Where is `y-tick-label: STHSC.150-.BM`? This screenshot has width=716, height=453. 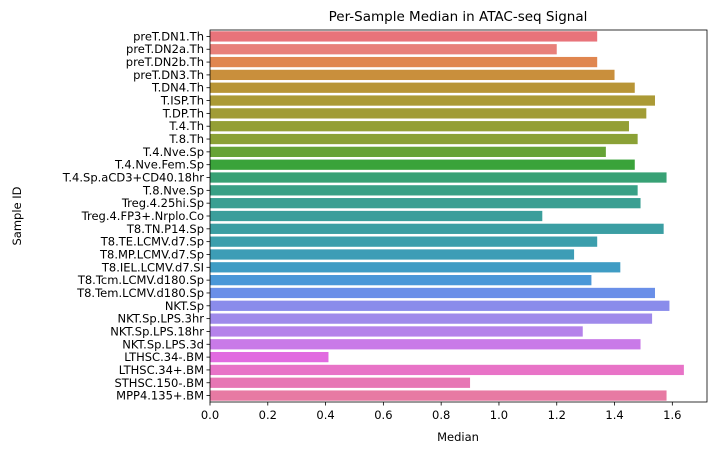 y-tick-label: STHSC.150-.BM is located at coordinates (159, 383).